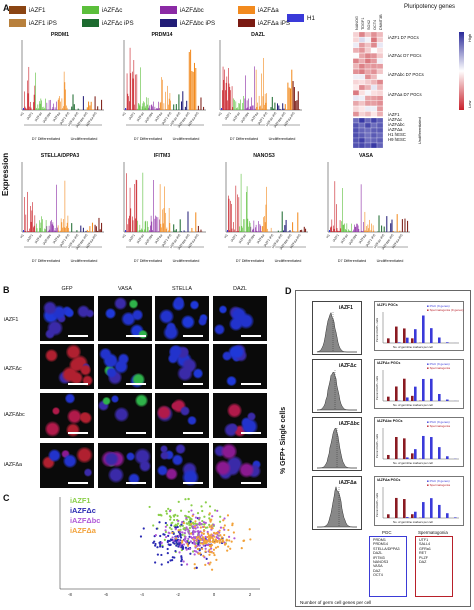 Image resolution: width=474 pixels, height=610 pixels. Describe the element at coordinates (363, 23) in the screenshot. I see `heatmap-col-1: TDGF1` at that location.